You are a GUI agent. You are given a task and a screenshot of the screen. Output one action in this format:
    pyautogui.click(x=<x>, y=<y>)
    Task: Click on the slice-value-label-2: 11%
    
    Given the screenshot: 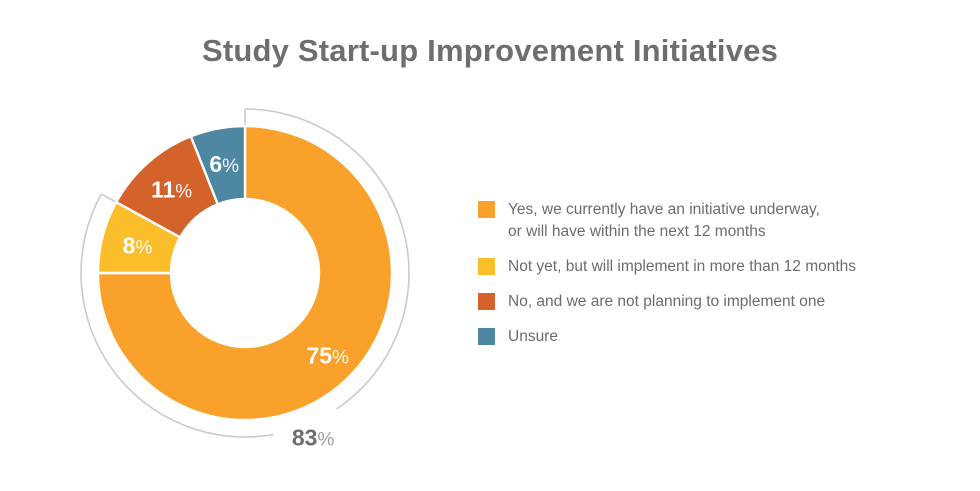 What is the action you would take?
    pyautogui.click(x=171, y=190)
    